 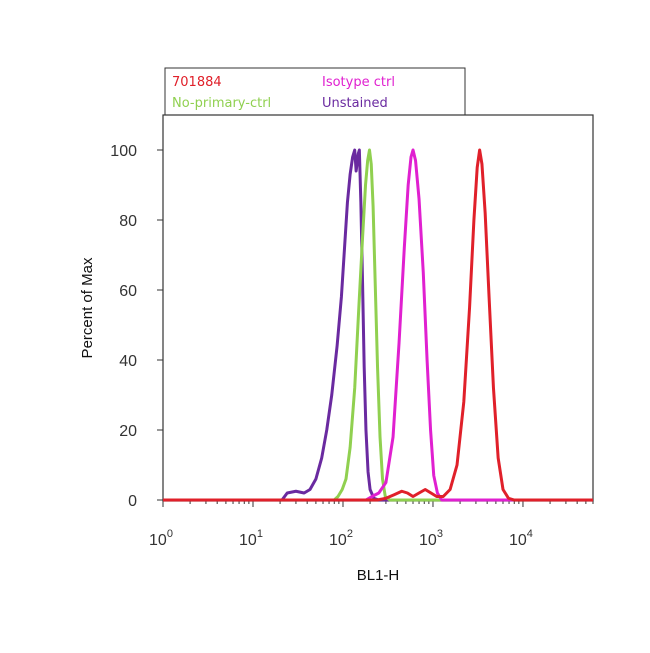 What do you see at coordinates (260, 534) in the screenshot?
I see `x-tick-exponent: 1` at bounding box center [260, 534].